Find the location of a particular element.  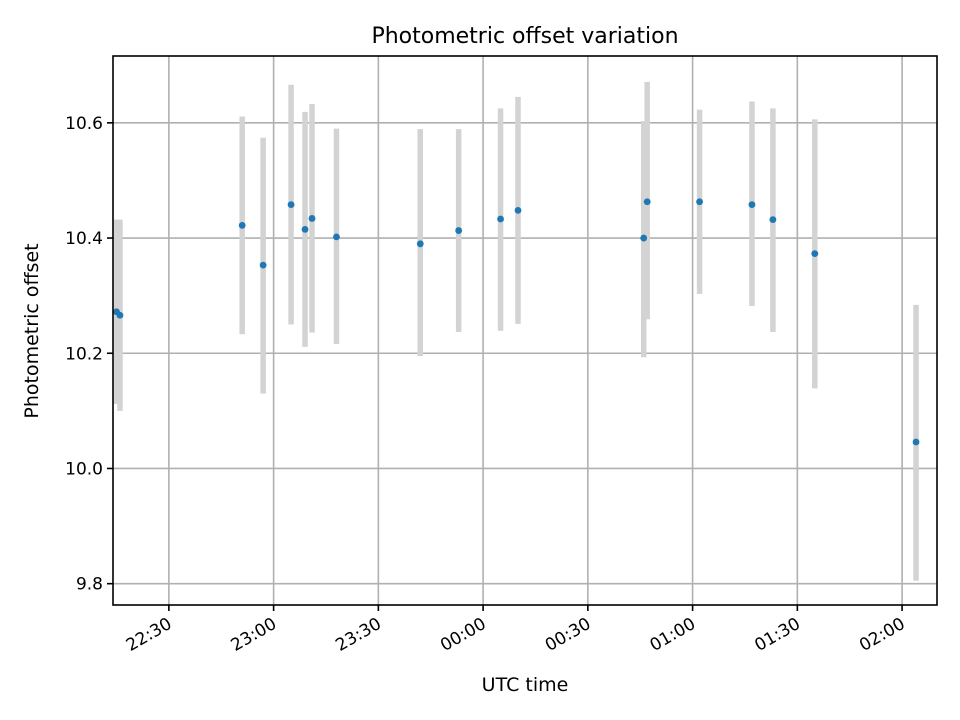

y-tick-label: 10.4 is located at coordinates (84, 239).